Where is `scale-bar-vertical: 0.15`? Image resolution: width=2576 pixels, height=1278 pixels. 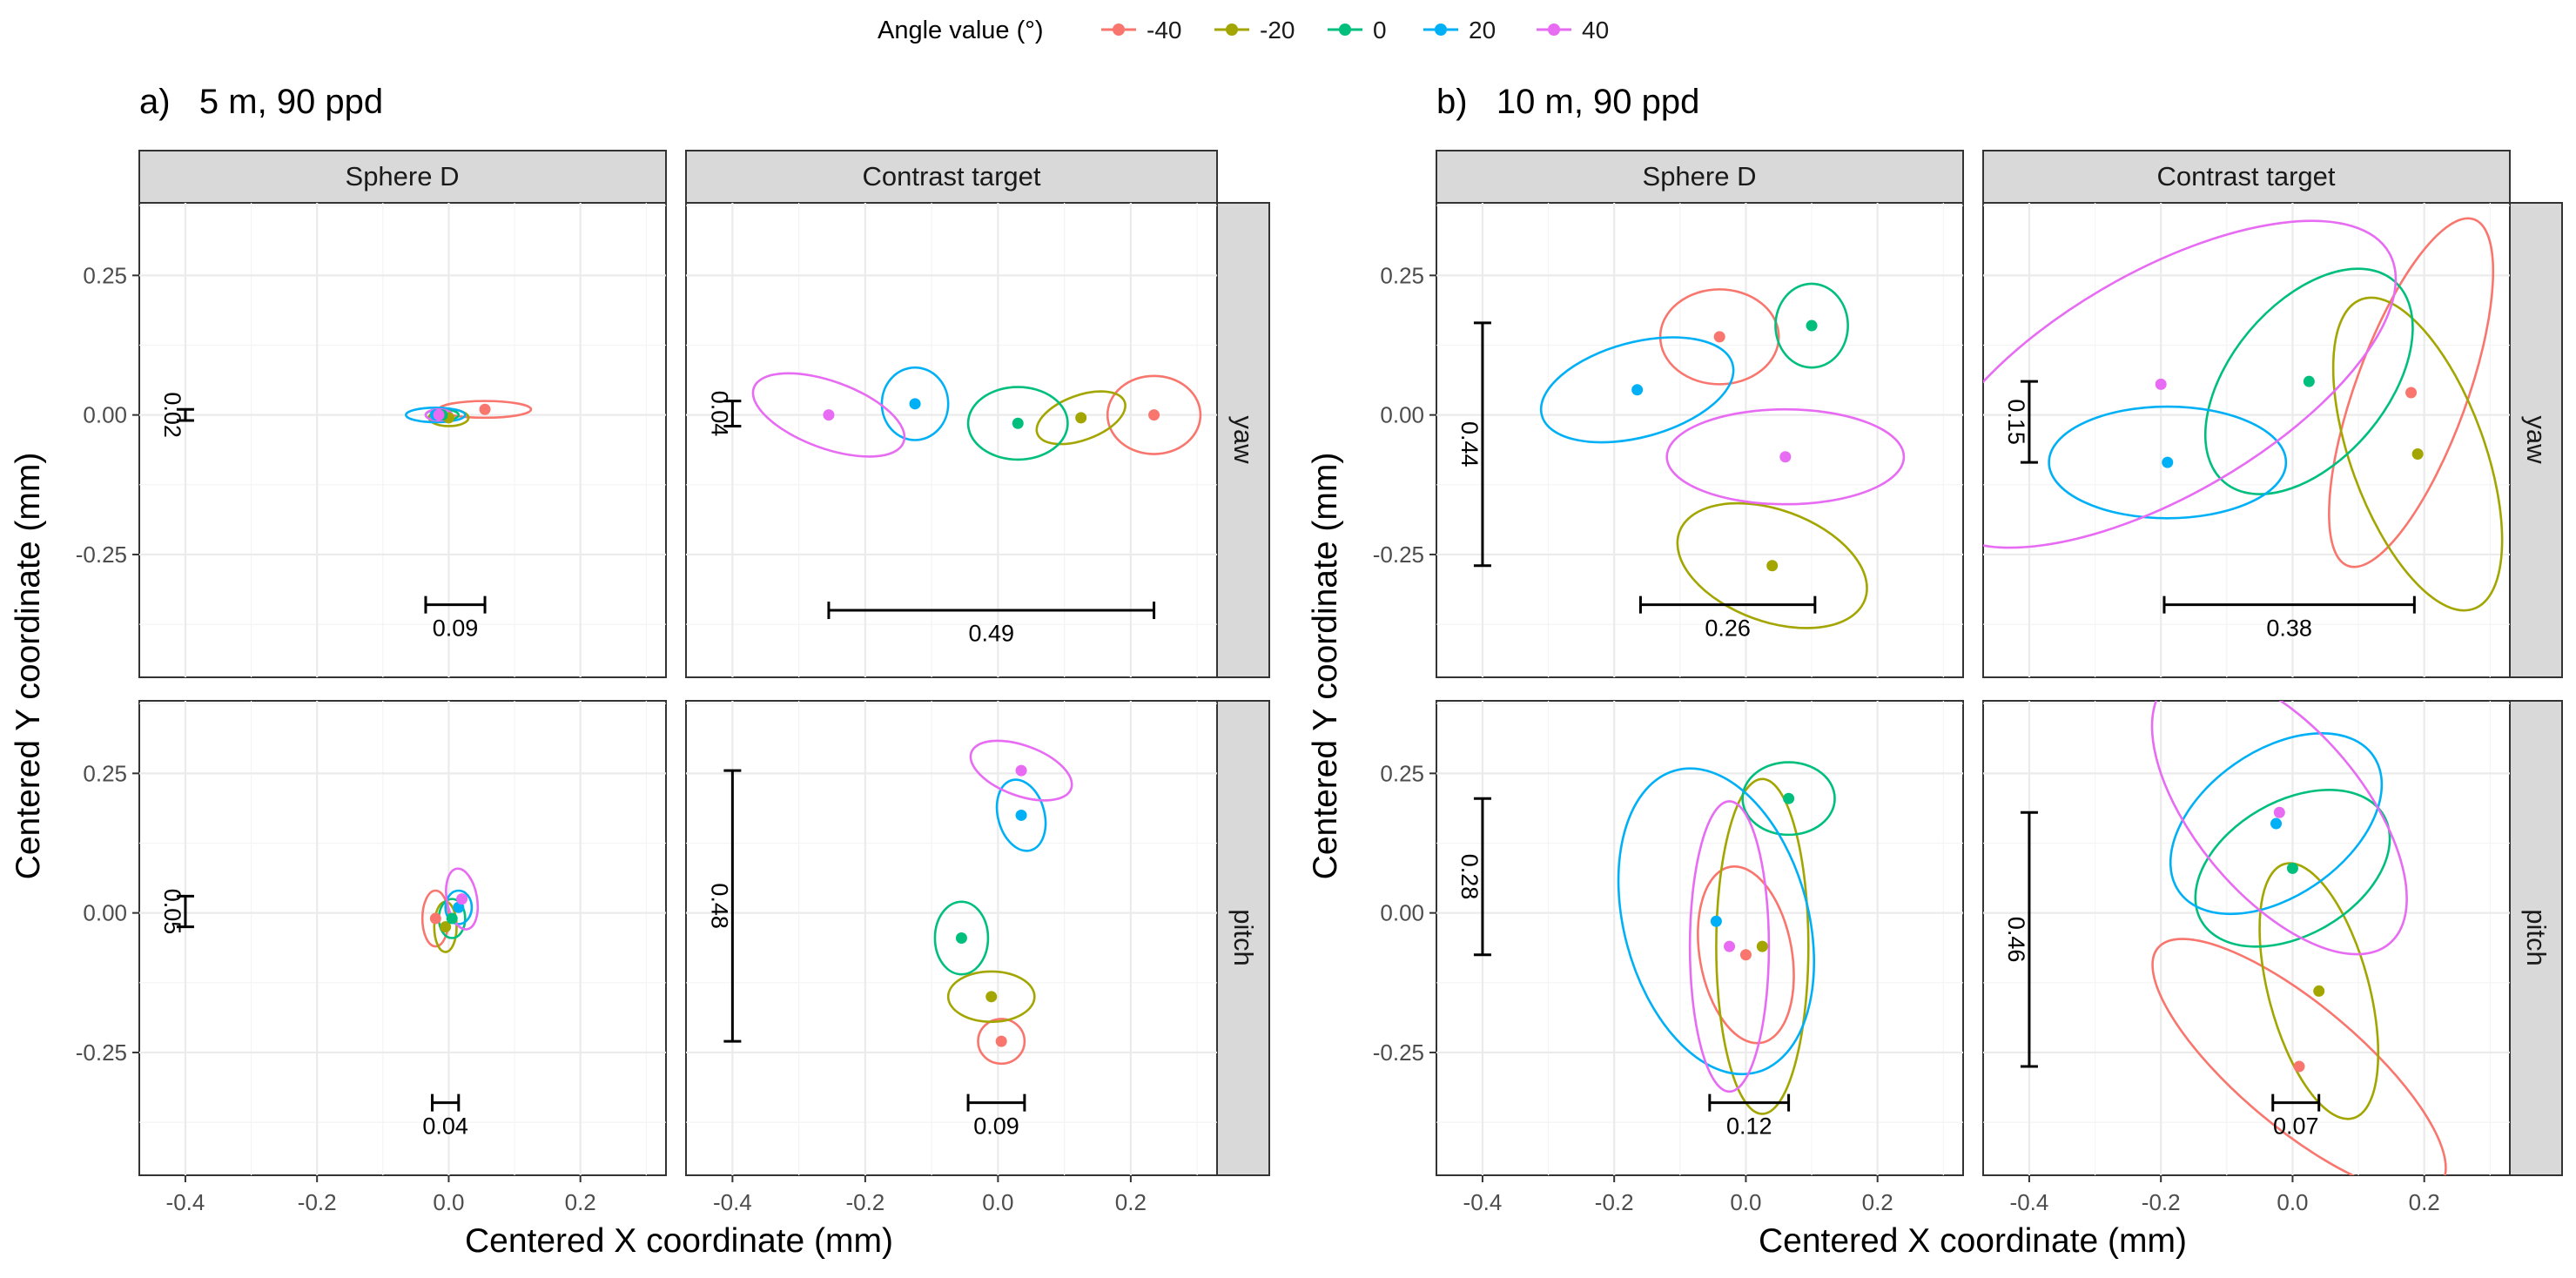 scale-bar-vertical: 0.15 is located at coordinates (2020, 422).